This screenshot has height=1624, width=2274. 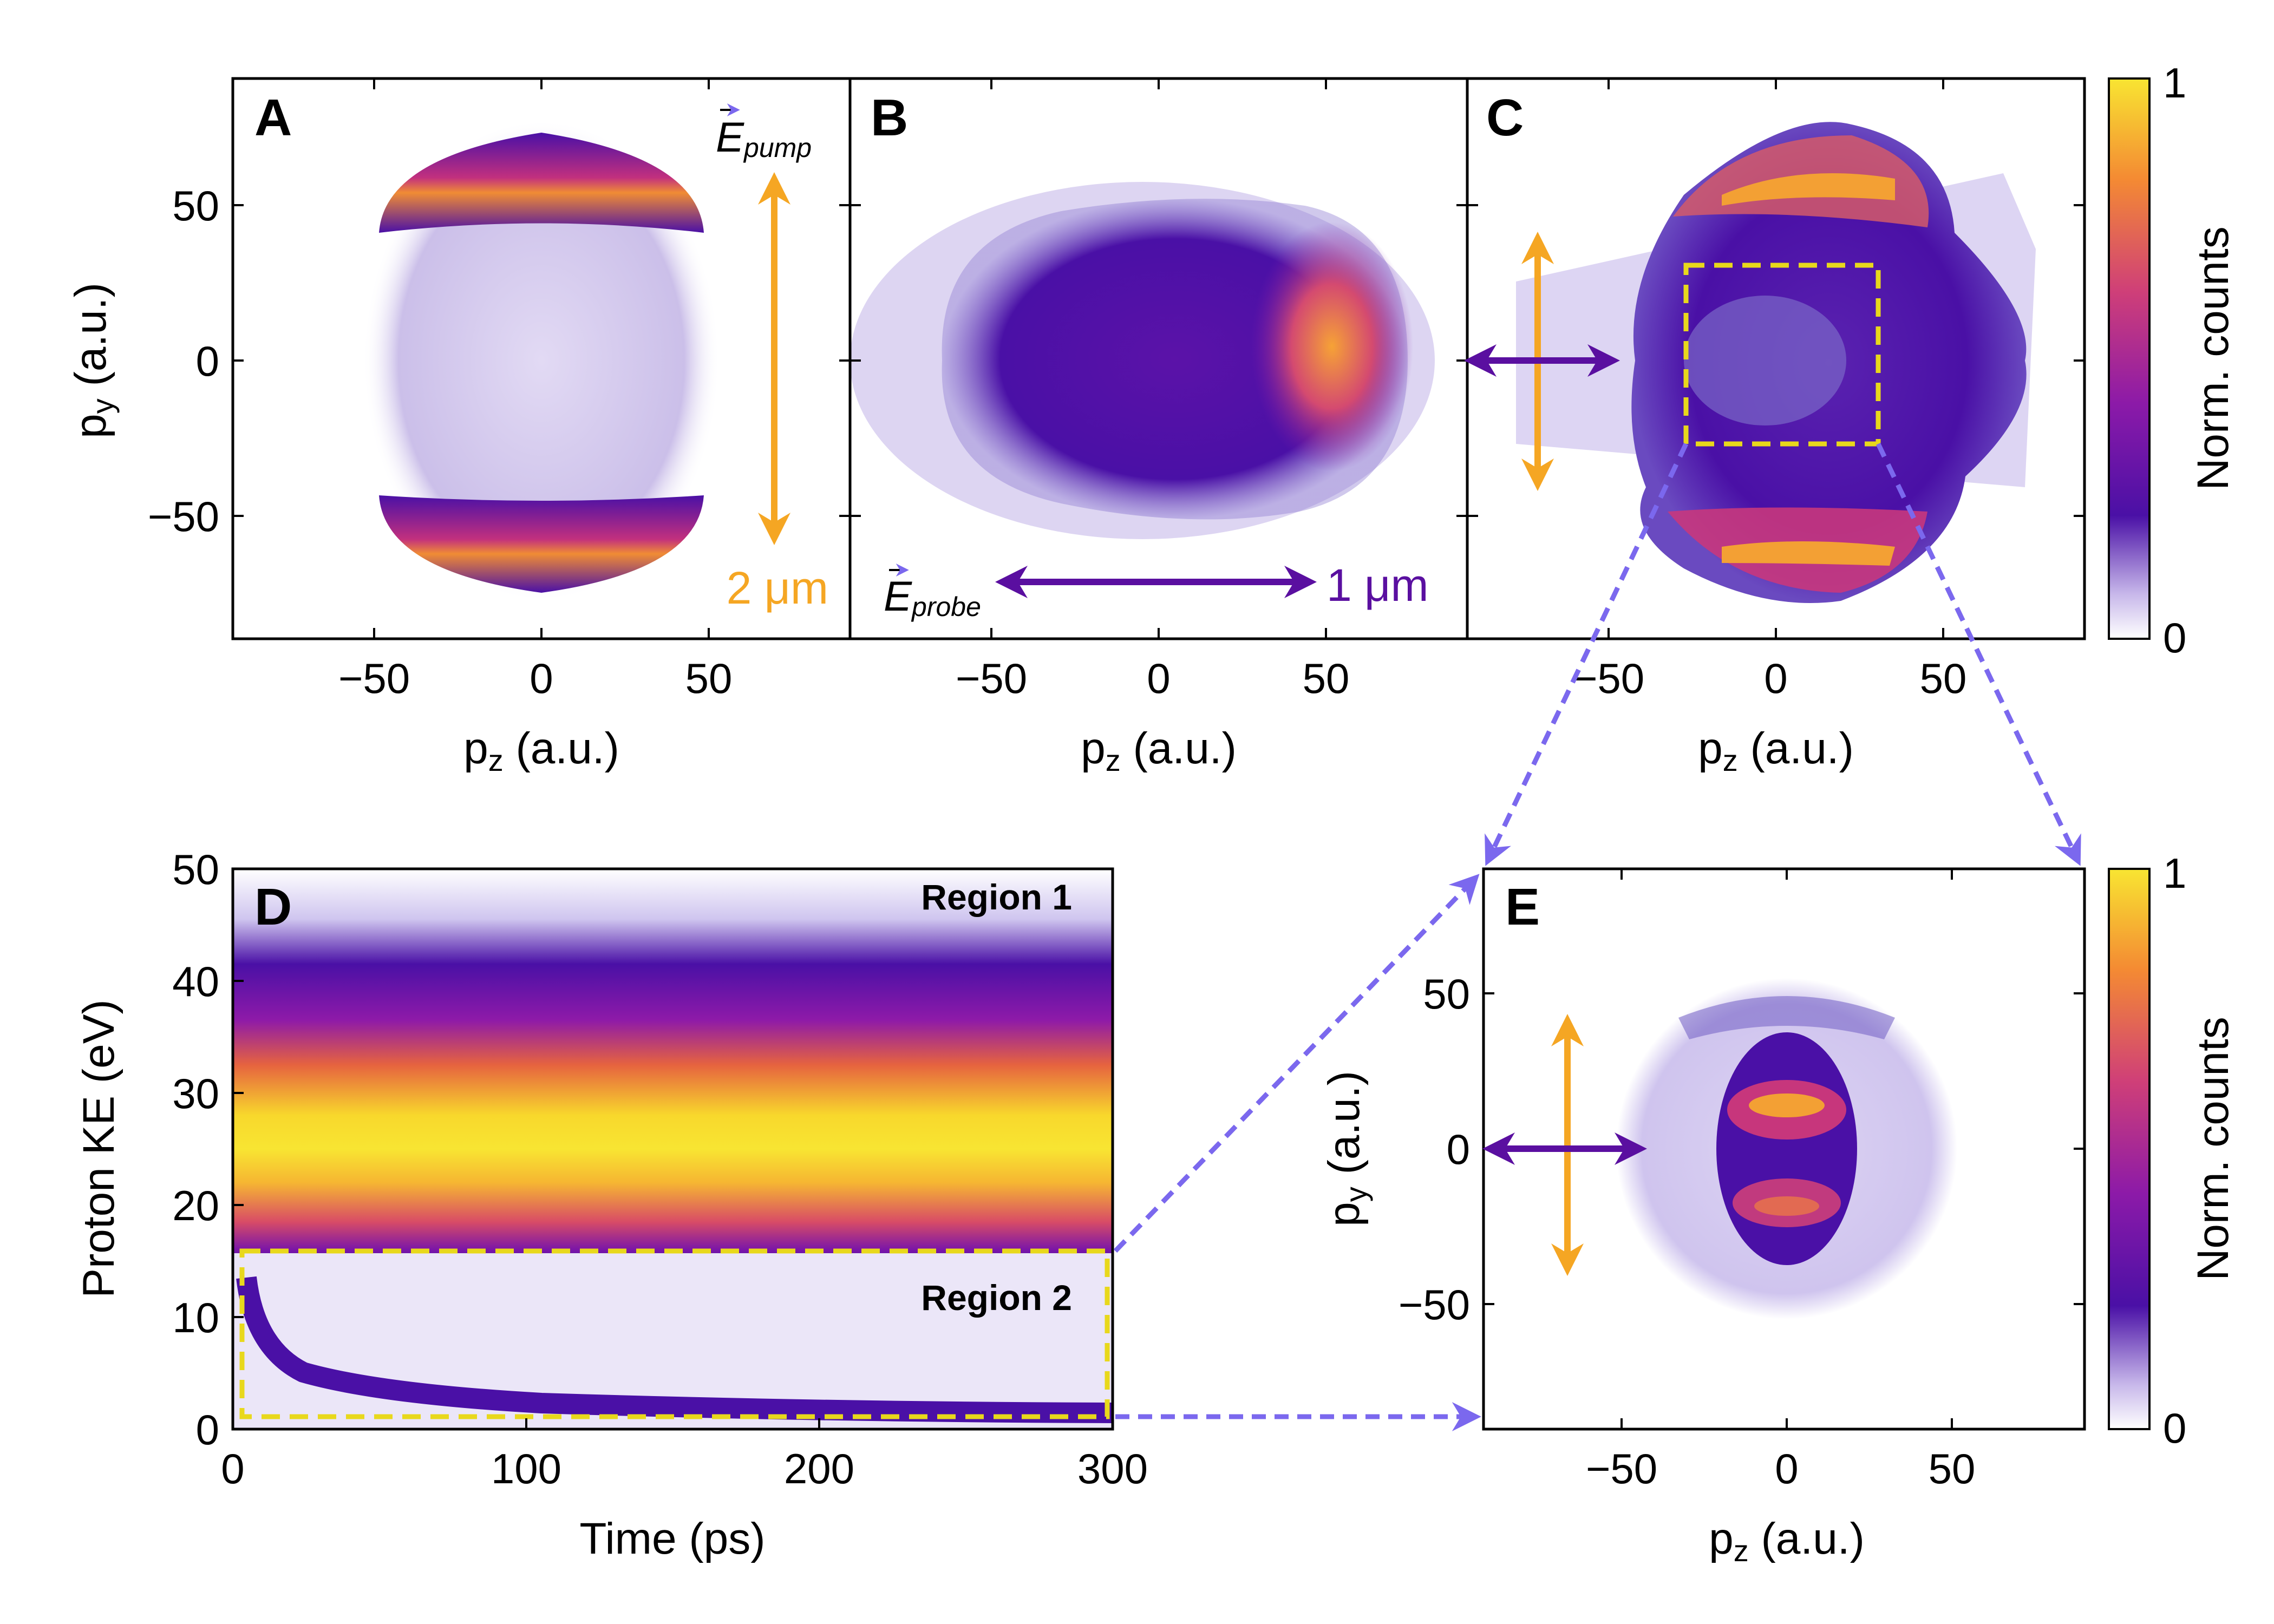 What do you see at coordinates (196, 869) in the screenshot?
I see `panel-d-ytick-label: 50` at bounding box center [196, 869].